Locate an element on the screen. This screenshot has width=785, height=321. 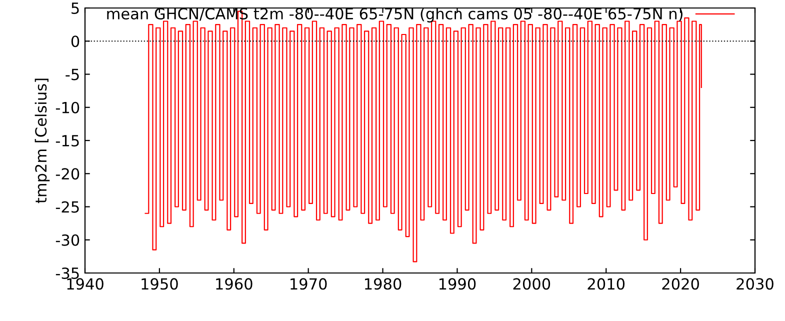
y-tick-label: -30 is located at coordinates (68, 240).